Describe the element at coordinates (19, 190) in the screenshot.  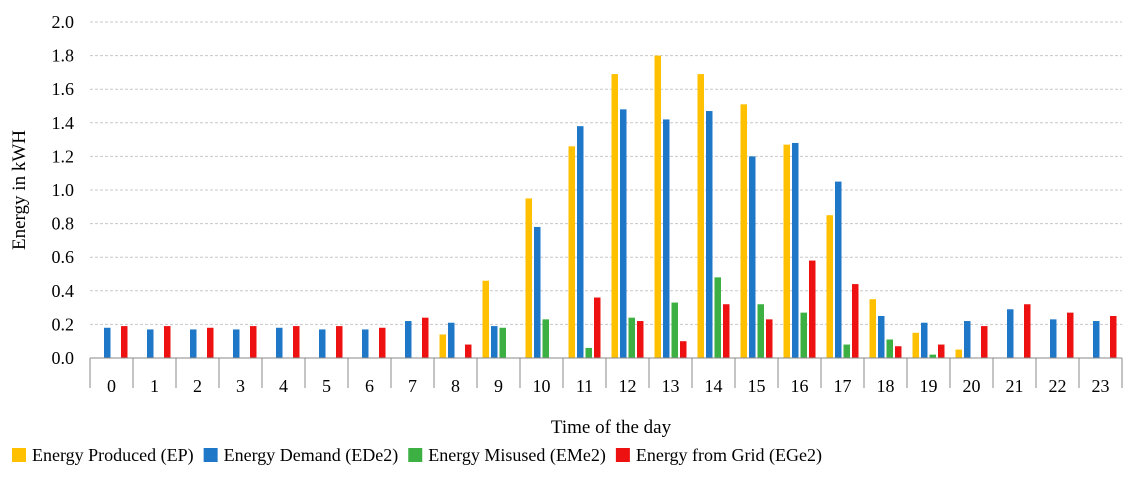
I see `y-axis-title: Energy in kWH` at that location.